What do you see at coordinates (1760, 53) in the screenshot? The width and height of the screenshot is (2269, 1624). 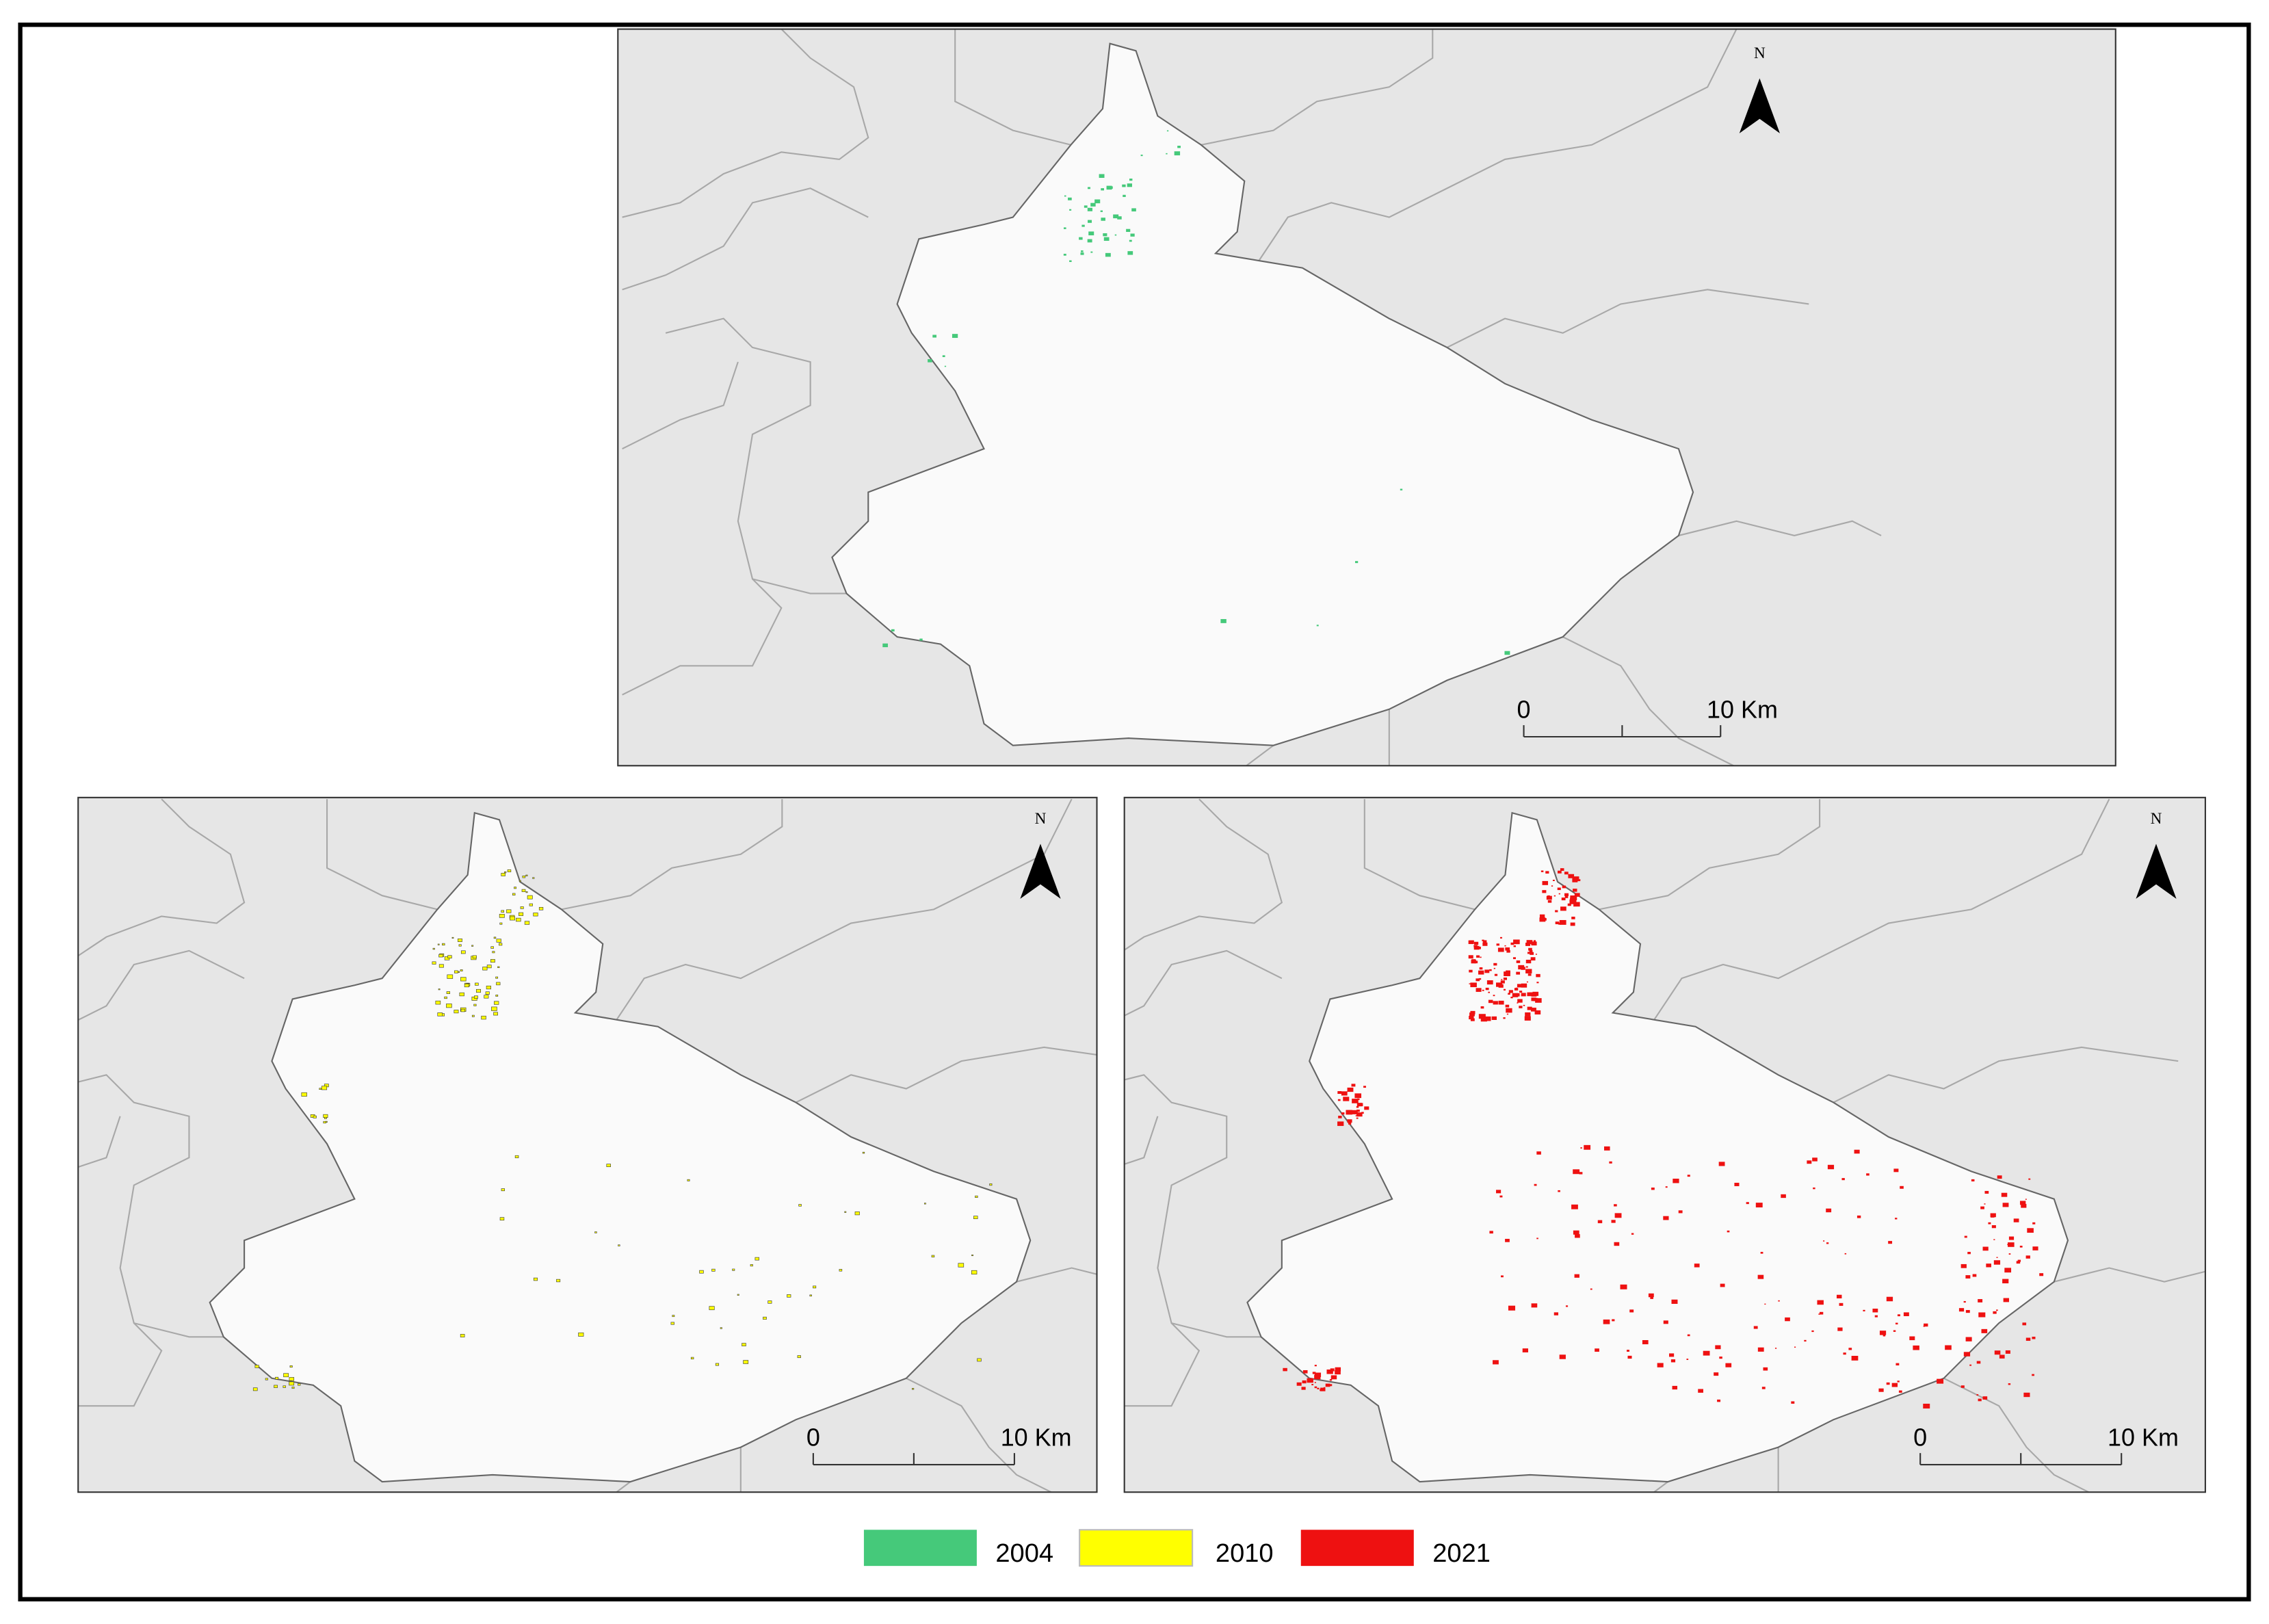 I see `north-label: N` at bounding box center [1760, 53].